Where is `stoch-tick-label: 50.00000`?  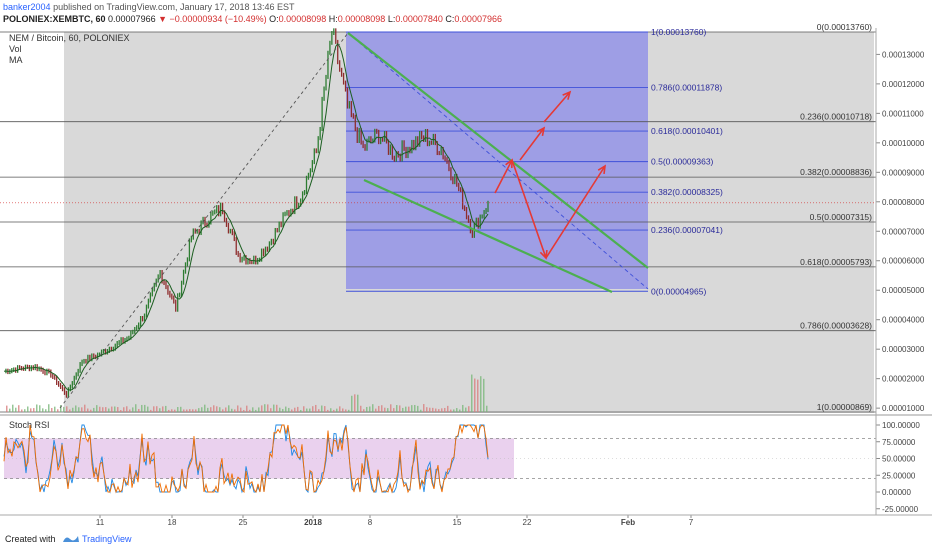
stoch-tick-label: 50.00000 is located at coordinates (899, 459).